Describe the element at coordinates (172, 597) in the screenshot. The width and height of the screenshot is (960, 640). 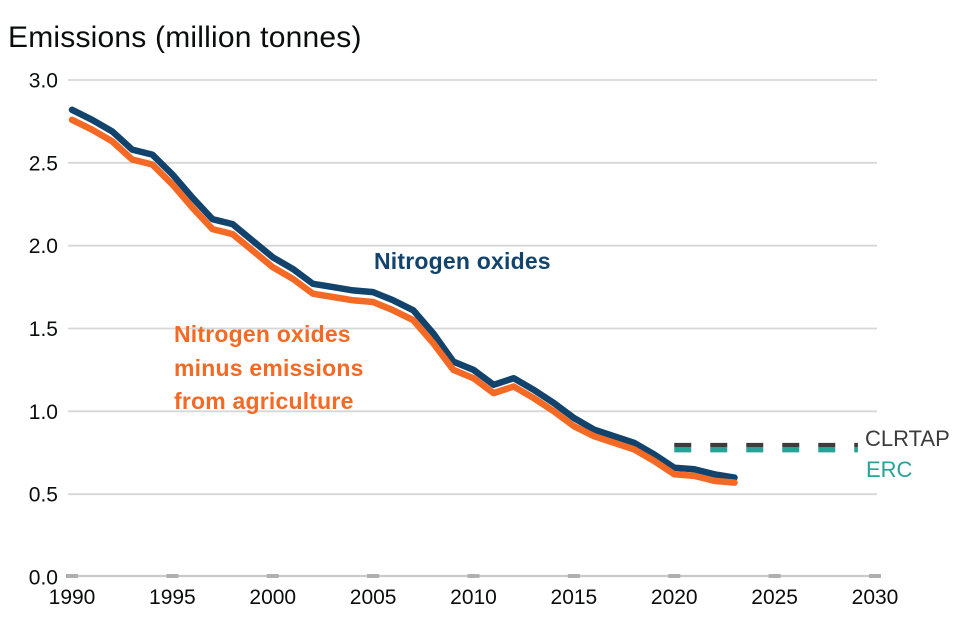
I see `x-axis-tick-label: 1995` at that location.